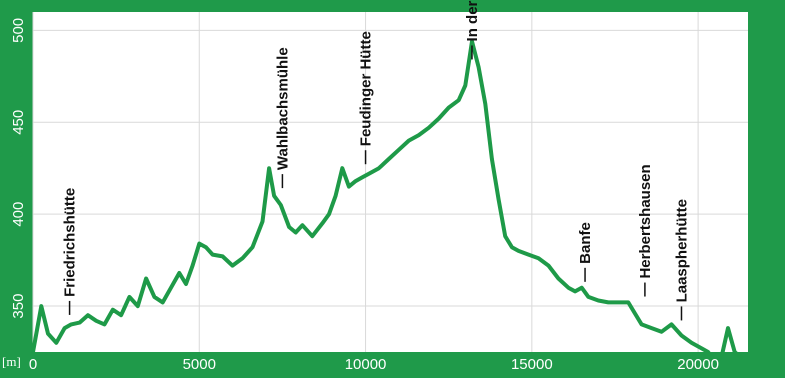 This screenshot has height=378, width=785. Describe the element at coordinates (698, 364) in the screenshot. I see `x-tick-label: 20000` at that location.